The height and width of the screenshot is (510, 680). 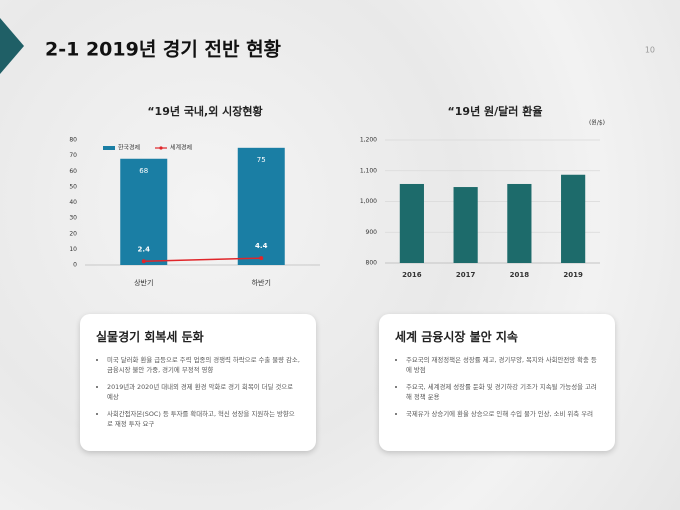 I want to click on bullet: 국제유가 상승기에 환율 상승으로 인해 수입 물가 인상, 소비 위축 우려, so click(x=502, y=414).